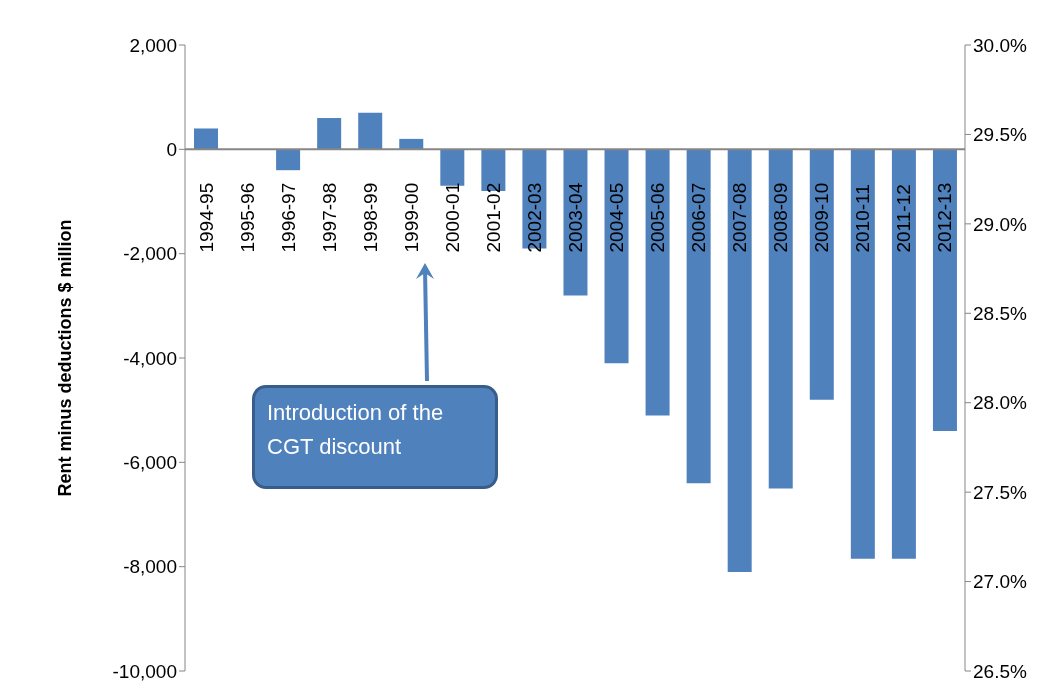  Describe the element at coordinates (699, 217) in the screenshot. I see `x-tick-label: 2006-07` at that location.